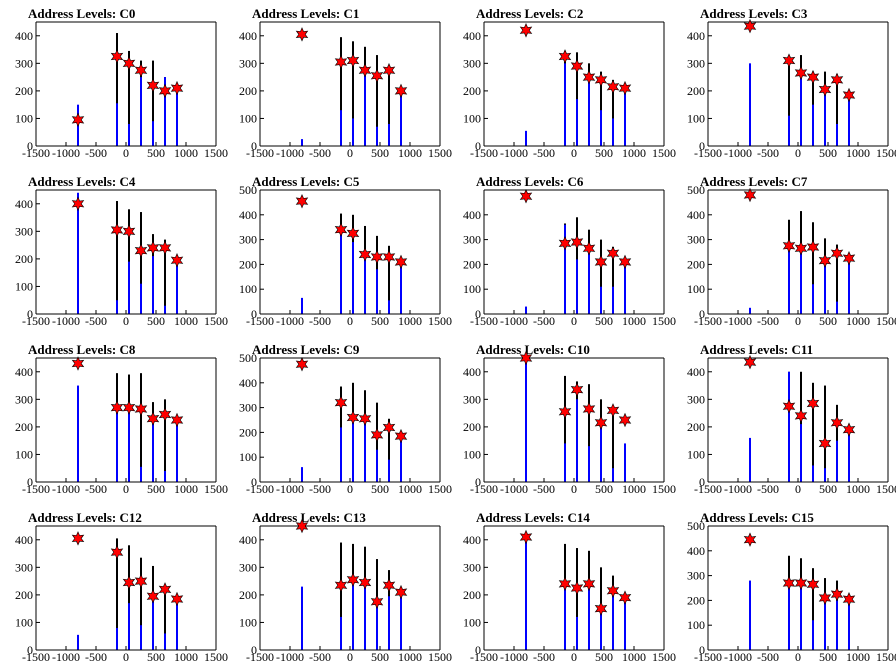 Image resolution: width=896 pixels, height=672 pixels. I want to click on chart-title: Address Levels: C5, so click(306, 181).